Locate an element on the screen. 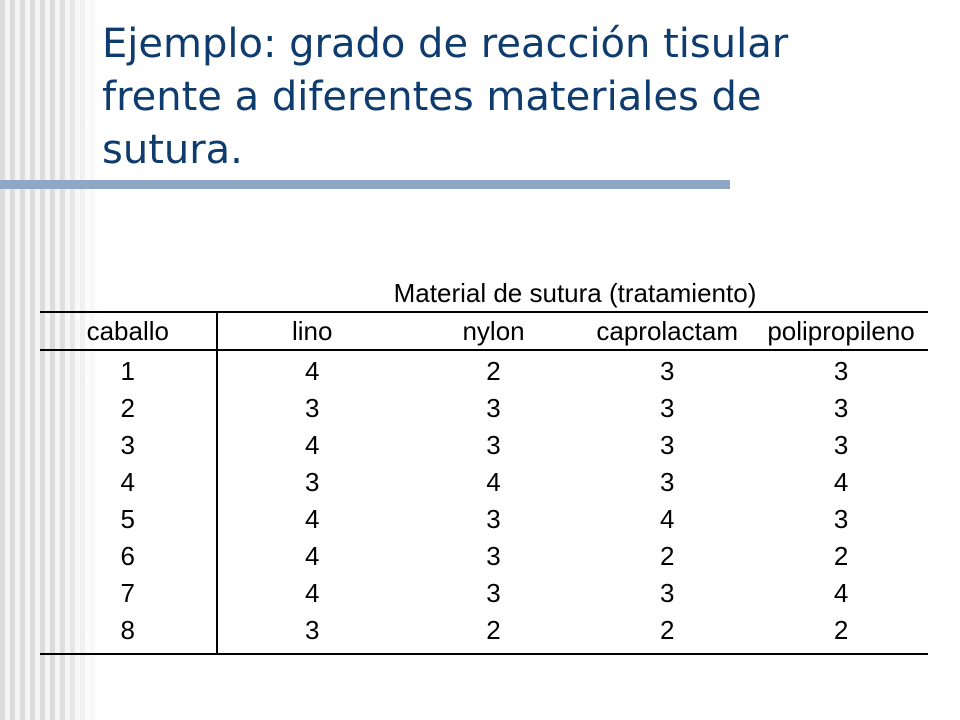  column-header-caprolactam: caprolactam is located at coordinates (667, 331).